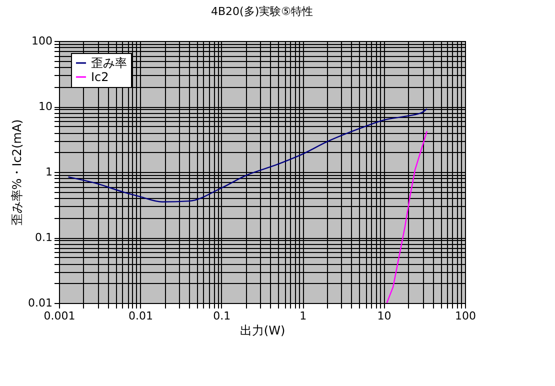 The height and width of the screenshot is (386, 555). Describe the element at coordinates (100, 77) in the screenshot. I see `legend-label: Ic2` at that location.